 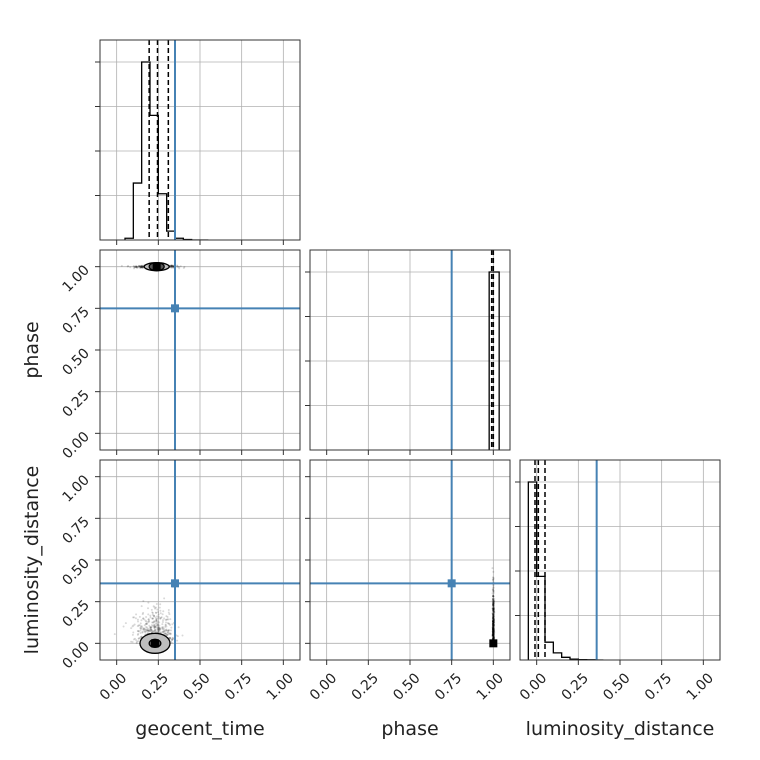 I want to click on x-tick-label: 0.00, so click(x=533, y=686).